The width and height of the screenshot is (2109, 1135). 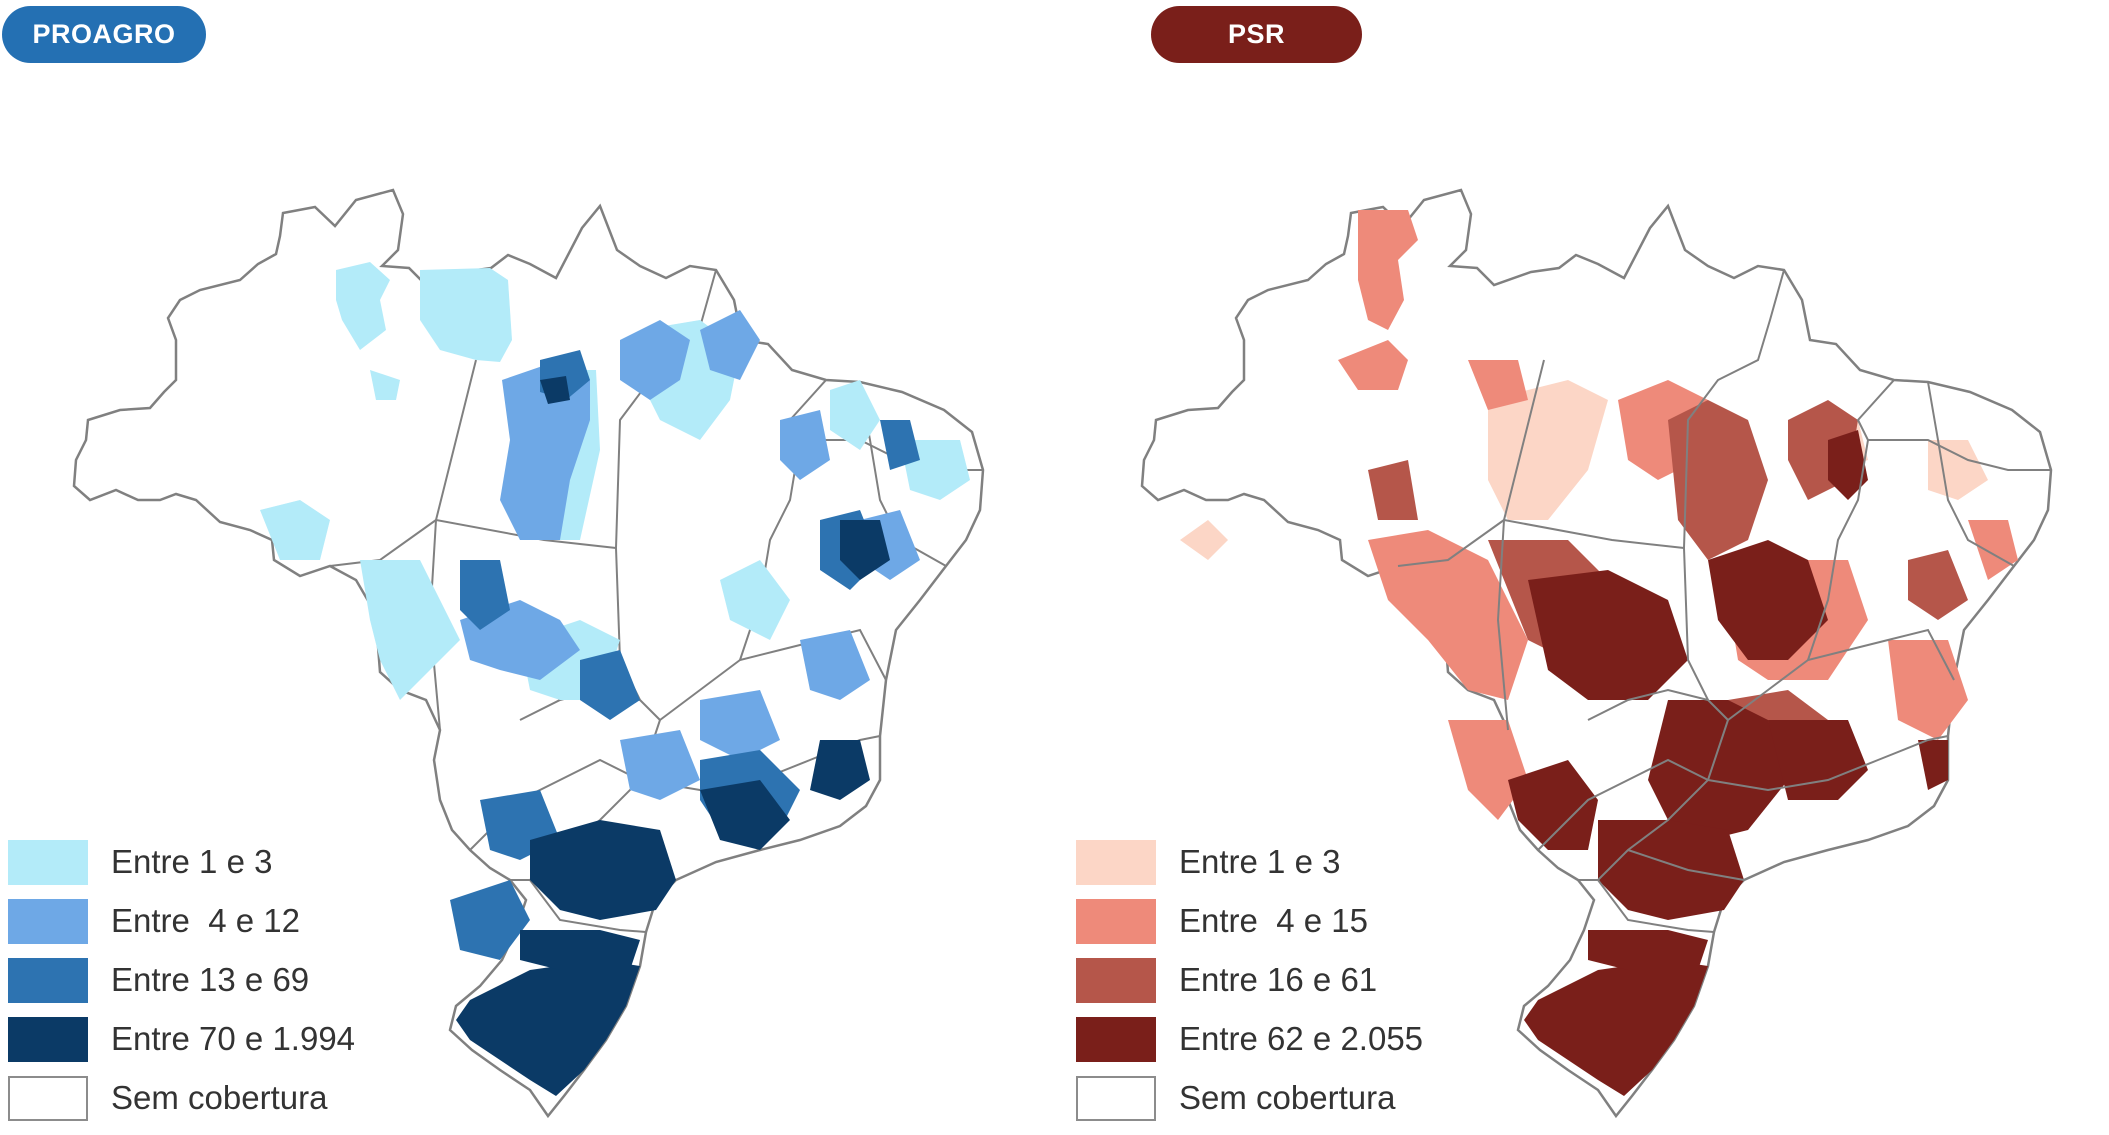 I want to click on legend-label: Entre 16 e 61, so click(x=1278, y=979).